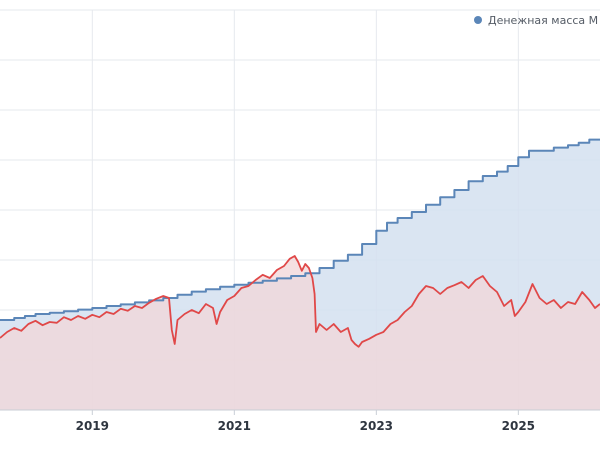 The height and width of the screenshot is (454, 600). What do you see at coordinates (478, 20) in the screenshot?
I see `legend-marker-money-supply` at bounding box center [478, 20].